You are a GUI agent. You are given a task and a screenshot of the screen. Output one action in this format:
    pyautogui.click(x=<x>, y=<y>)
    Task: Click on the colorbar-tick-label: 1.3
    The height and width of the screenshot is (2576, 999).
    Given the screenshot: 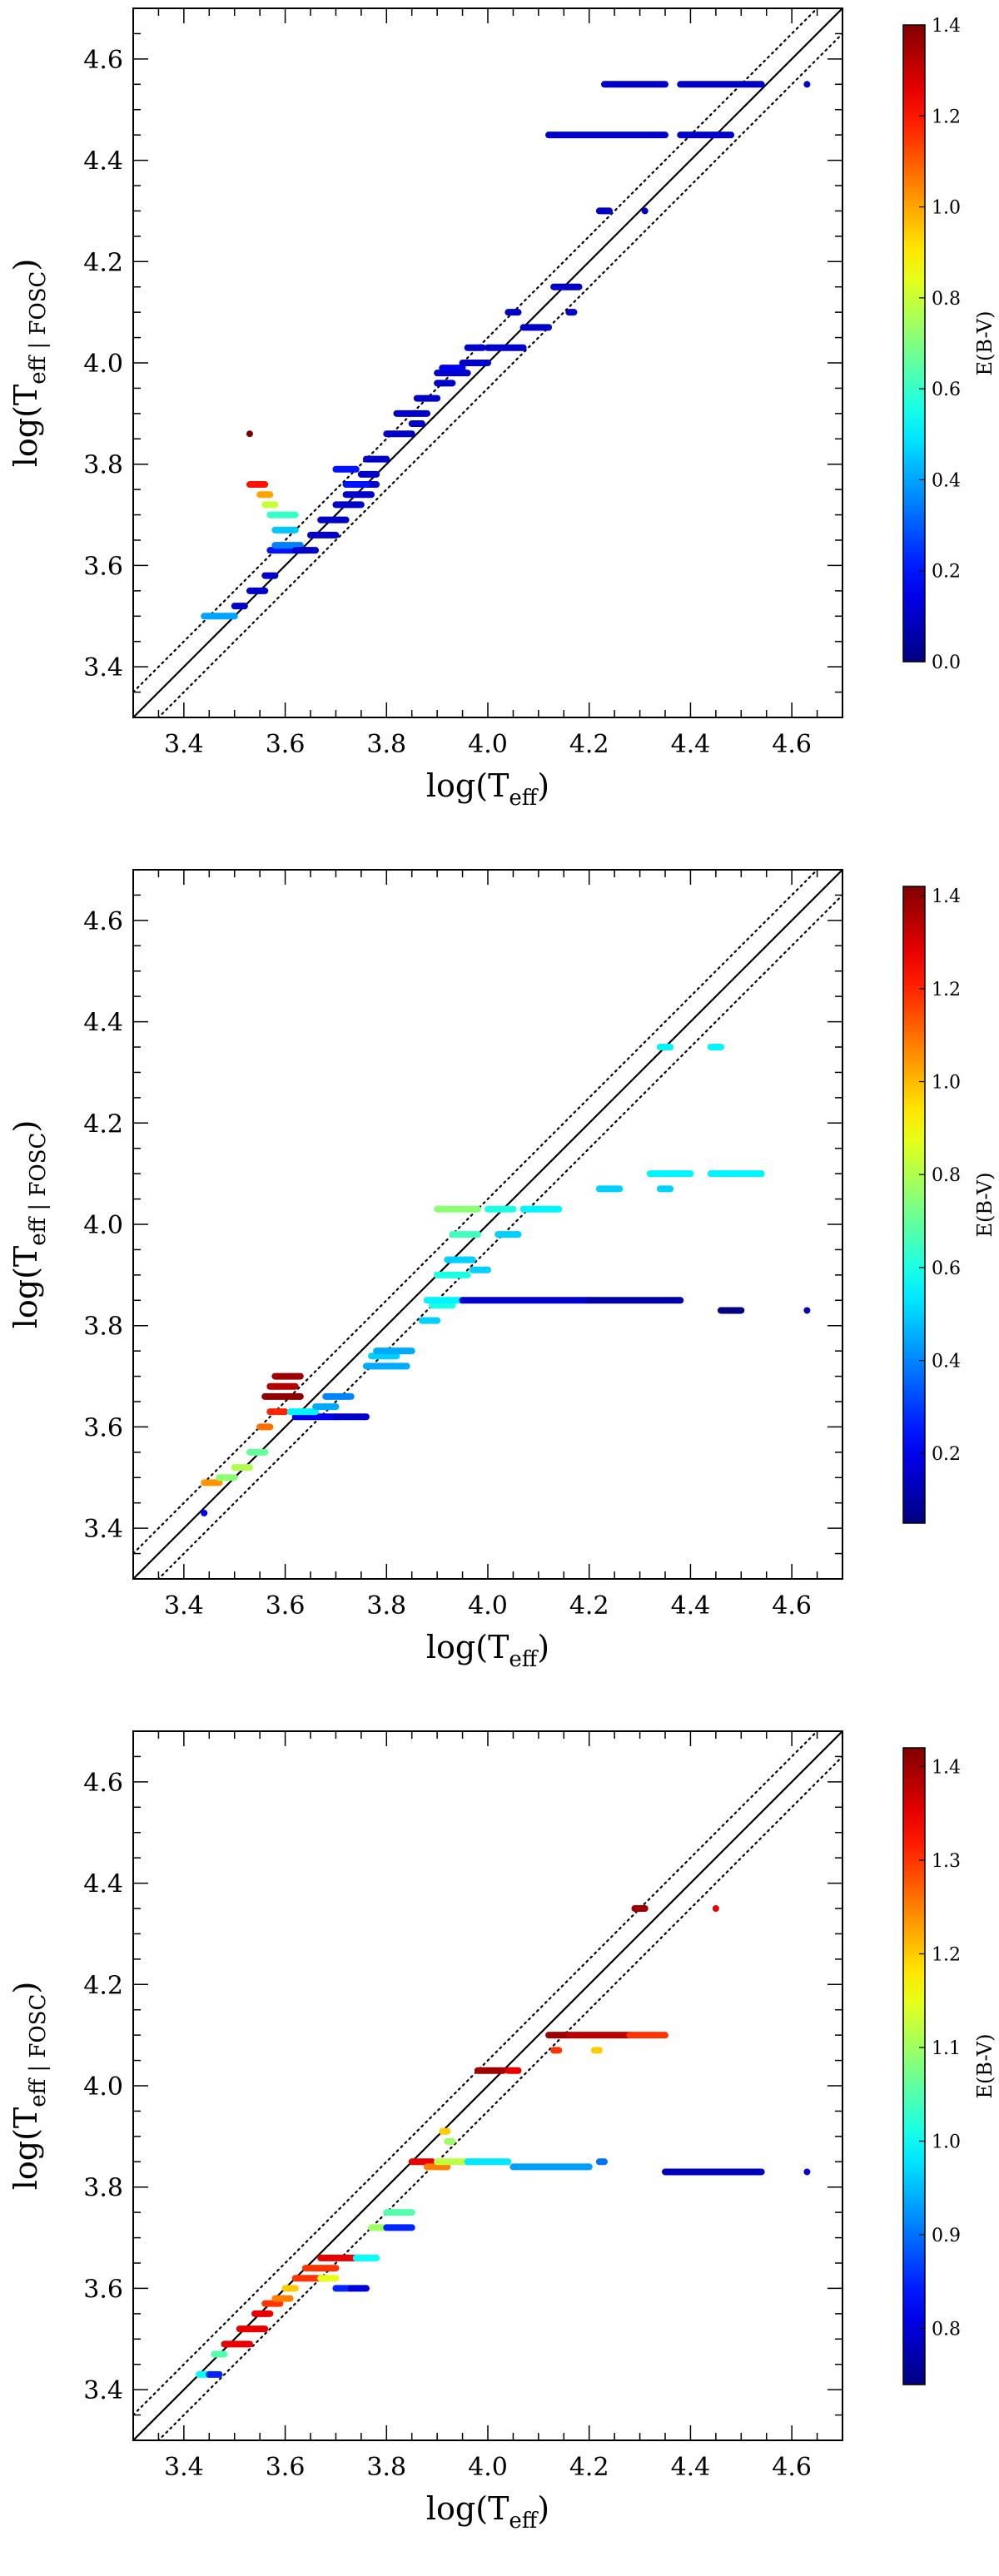 What is the action you would take?
    pyautogui.click(x=946, y=1861)
    